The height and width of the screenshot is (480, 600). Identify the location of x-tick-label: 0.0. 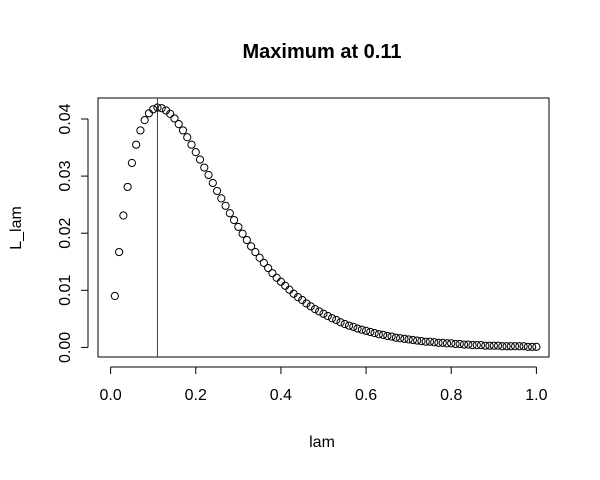
(110, 395).